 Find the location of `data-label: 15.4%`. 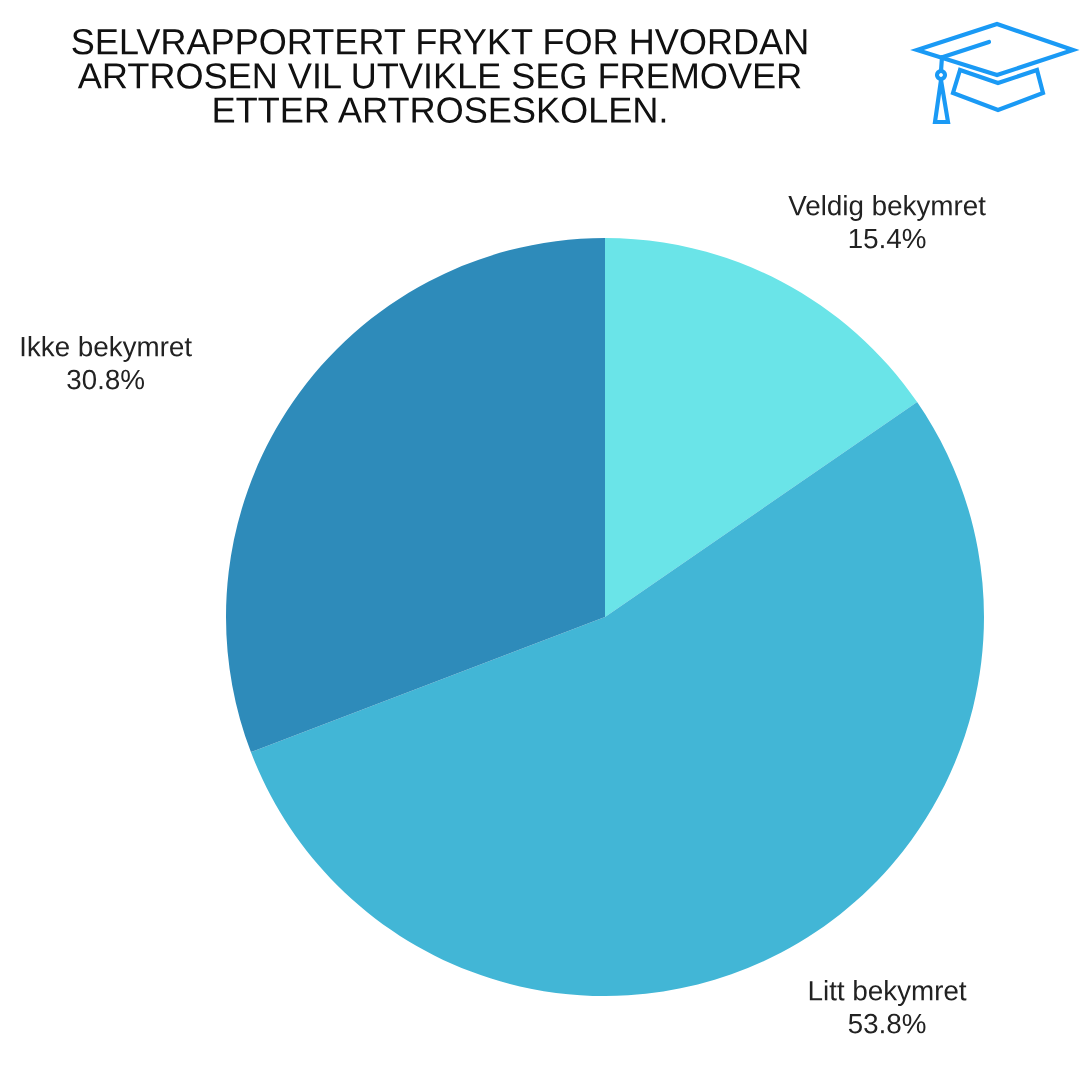

data-label: 15.4% is located at coordinates (887, 238).